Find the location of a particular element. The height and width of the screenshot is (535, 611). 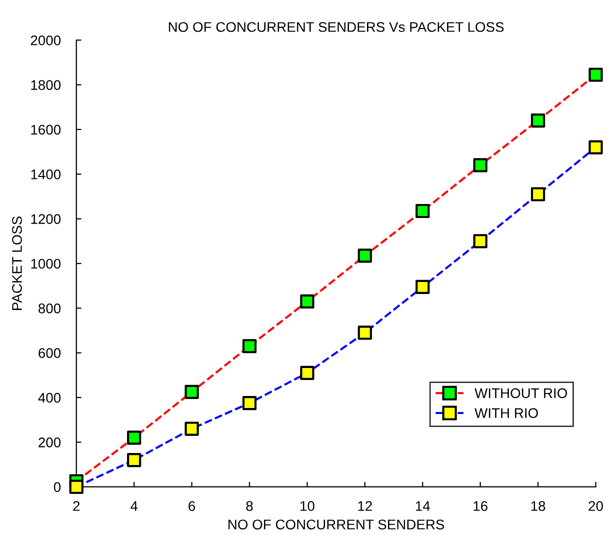

legend-label: WITHOUT RIO is located at coordinates (520, 393).